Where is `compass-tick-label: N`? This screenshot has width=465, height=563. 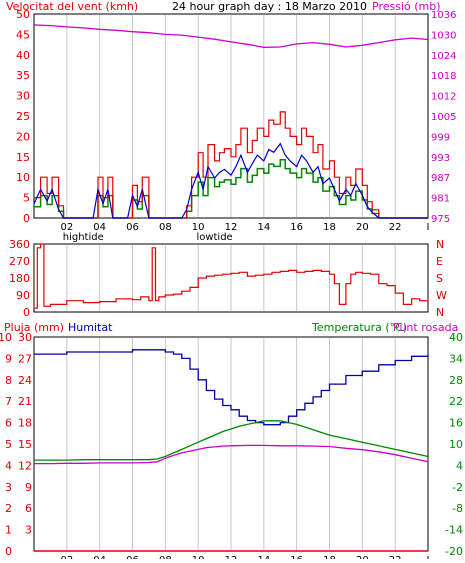
compass-tick-label: N is located at coordinates (440, 244).